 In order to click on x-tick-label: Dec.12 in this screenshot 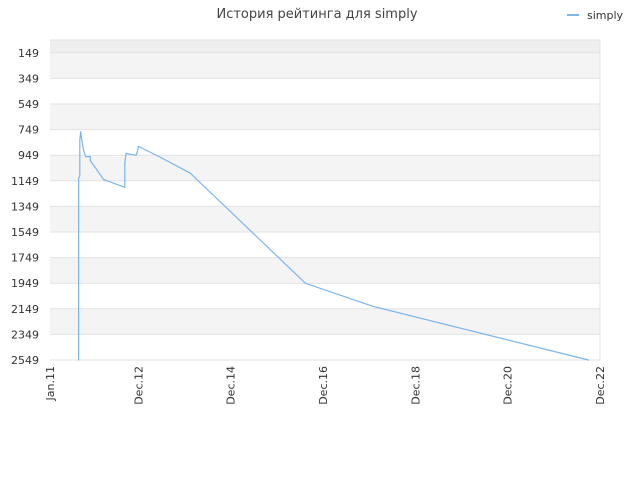, I will do `click(138, 385)`.